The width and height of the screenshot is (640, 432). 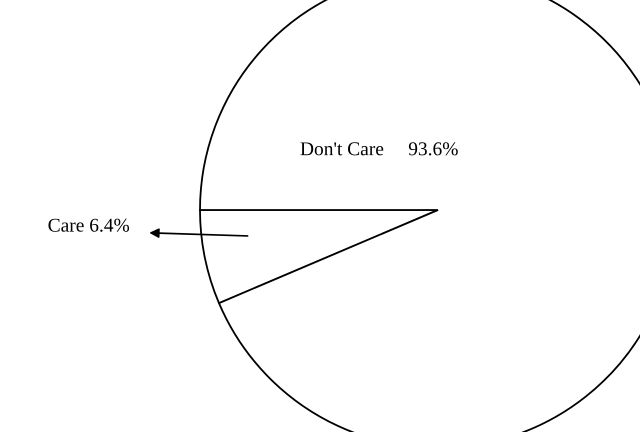 What do you see at coordinates (89, 225) in the screenshot?
I see `legend-label: Care 6.4%` at bounding box center [89, 225].